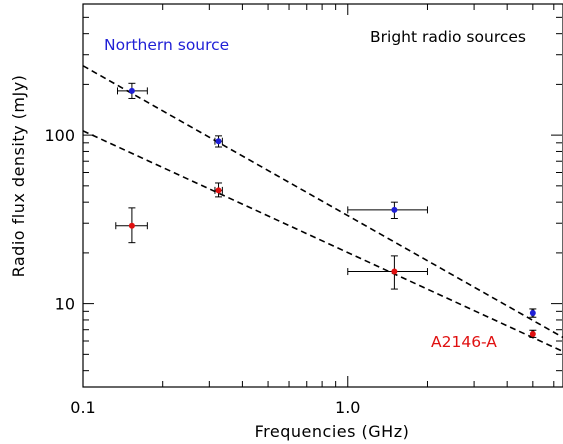 Image resolution: width=563 pixels, height=444 pixels. Describe the element at coordinates (82, 407) in the screenshot. I see `x-tick-label: 0.1` at that location.